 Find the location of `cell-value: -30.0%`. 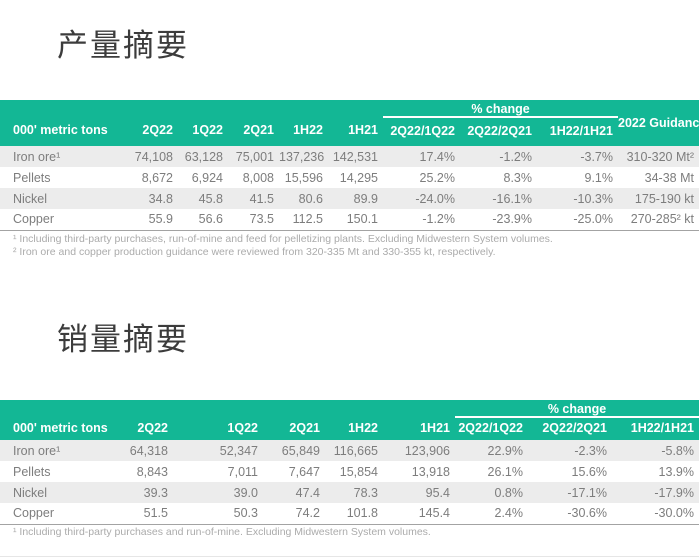

cell-value: -30.0% is located at coordinates (655, 514).